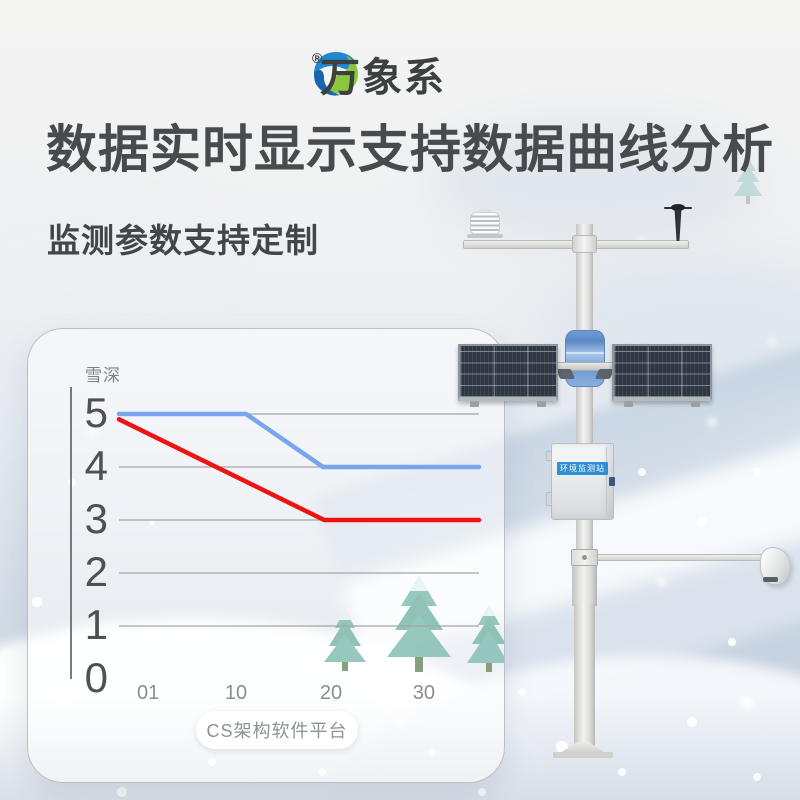 The width and height of the screenshot is (800, 800). What do you see at coordinates (583, 755) in the screenshot?
I see `pole-base-plate` at bounding box center [583, 755].